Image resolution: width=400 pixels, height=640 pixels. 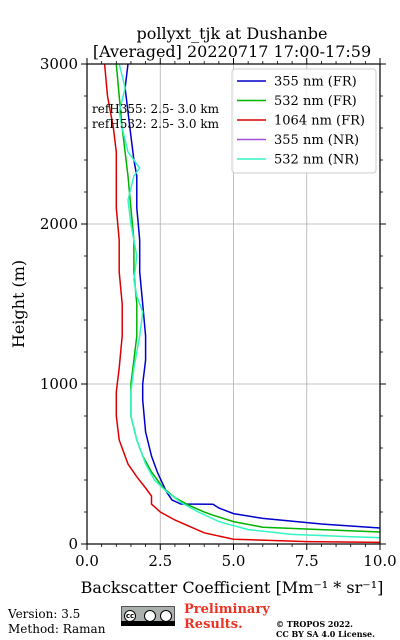 What do you see at coordinates (231, 33) in the screenshot?
I see `chart-title-line1: pollyxt_tjk at Dushanbe` at bounding box center [231, 33].